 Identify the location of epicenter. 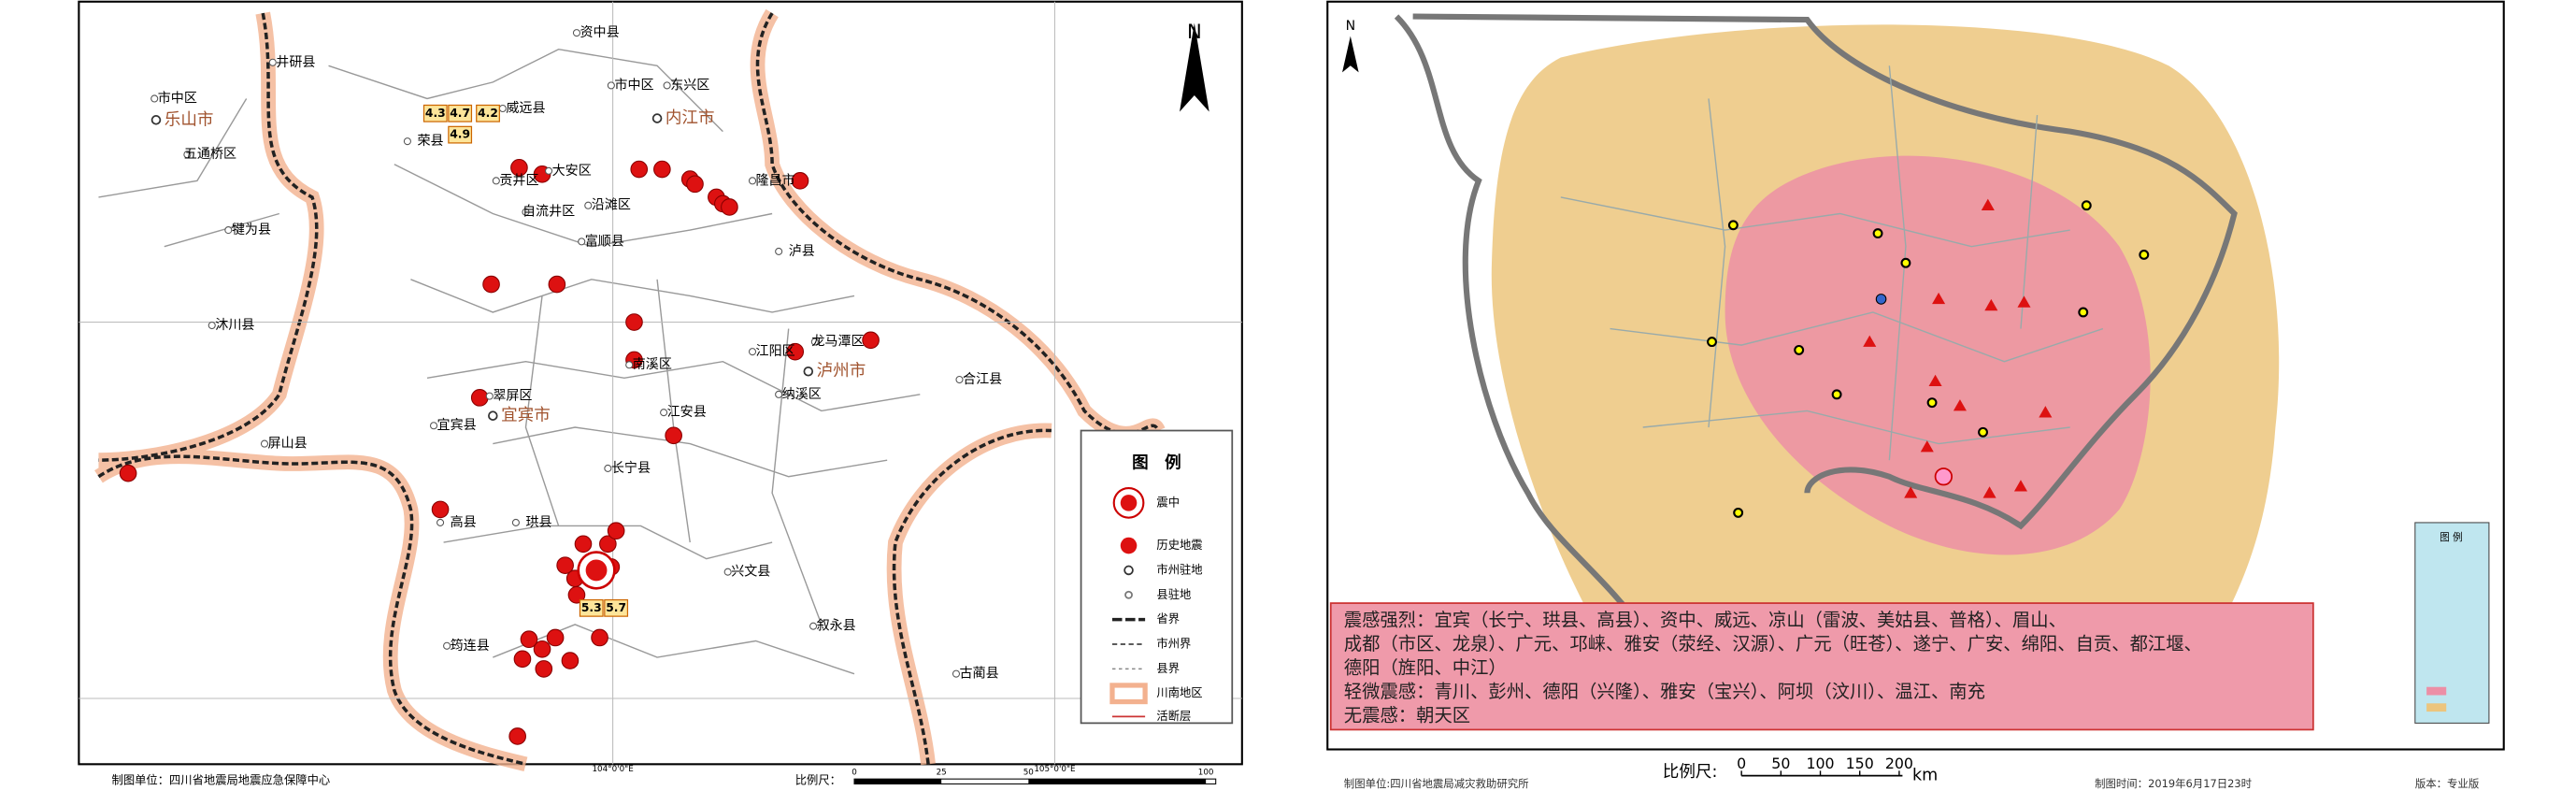
(596, 570).